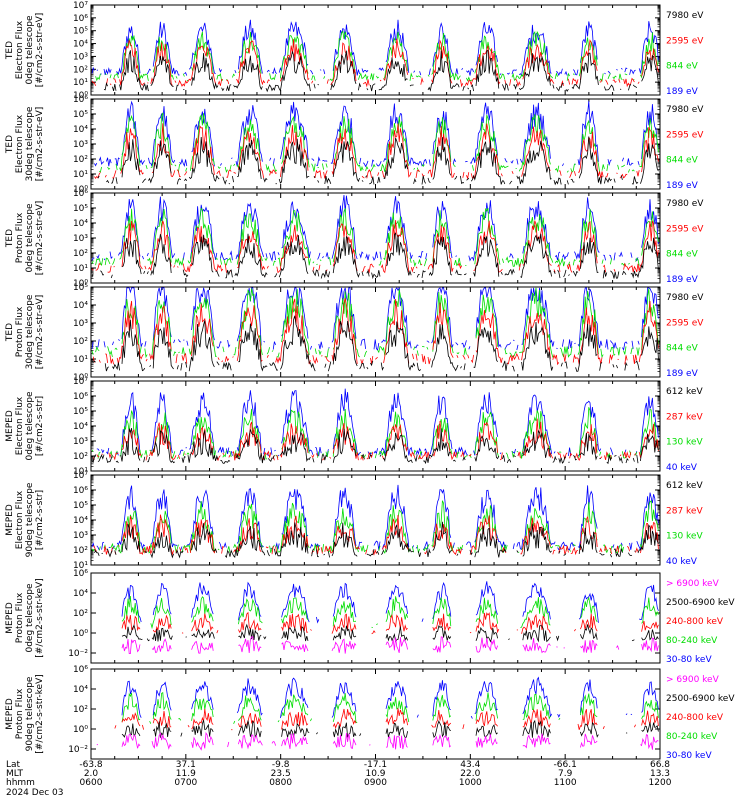 Image resolution: width=750 pixels, height=800 pixels. I want to click on time-axis-value: -63.8, so click(91, 765).